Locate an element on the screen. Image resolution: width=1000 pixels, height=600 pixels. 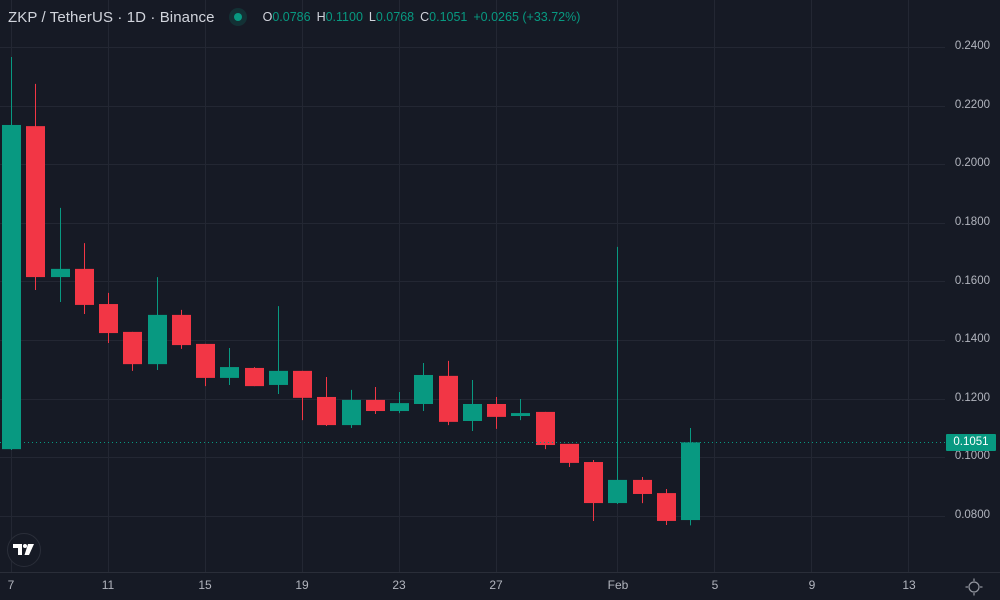
low-value: 0.0768 is located at coordinates (395, 17).